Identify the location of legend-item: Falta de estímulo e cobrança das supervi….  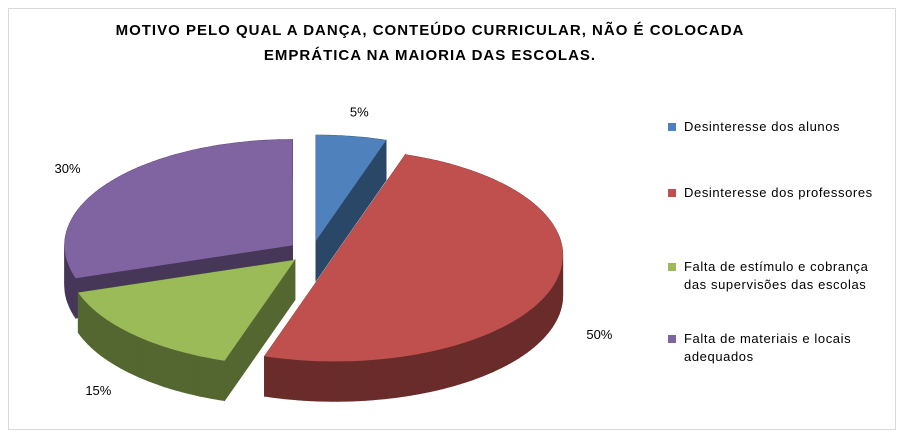
(780, 276).